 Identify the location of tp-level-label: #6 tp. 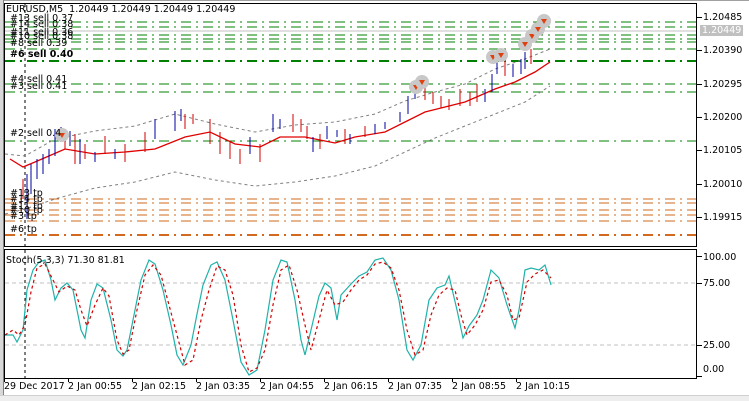
(23, 229).